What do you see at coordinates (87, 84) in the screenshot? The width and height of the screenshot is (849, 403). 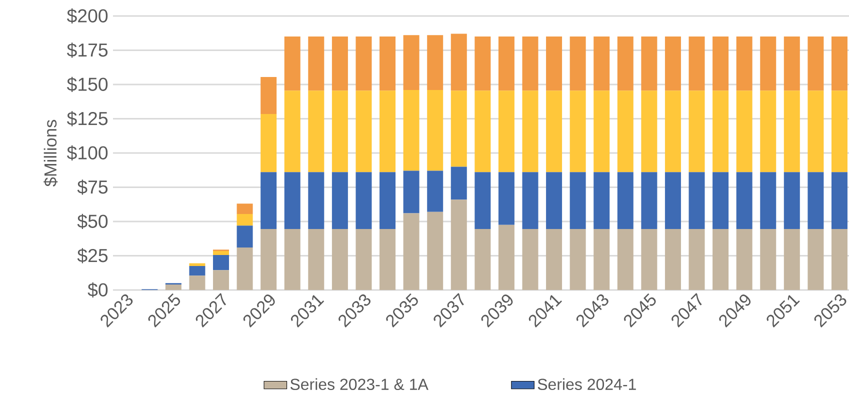 I see `y-tick-label: $150` at bounding box center [87, 84].